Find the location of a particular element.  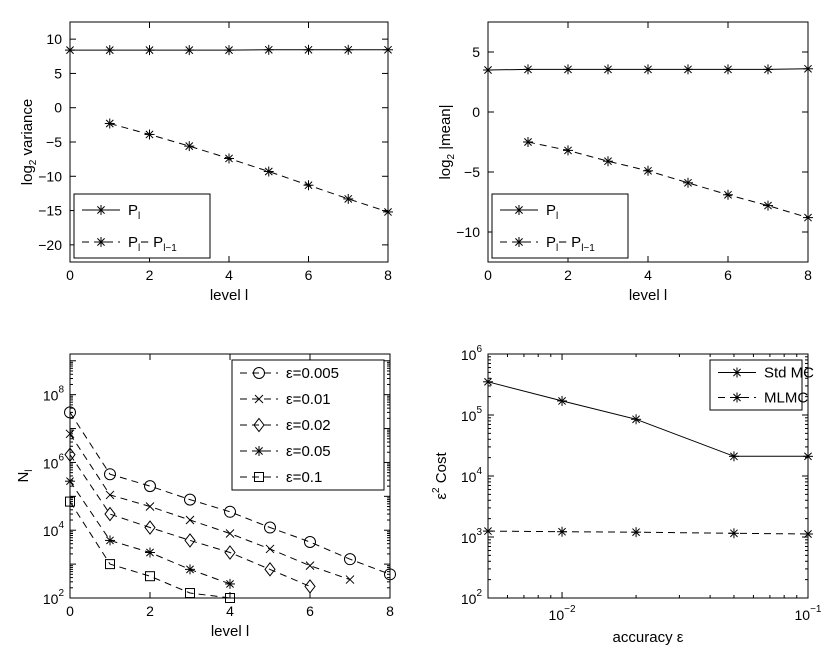

x-axis-label: accuracy ε is located at coordinates (648, 637).